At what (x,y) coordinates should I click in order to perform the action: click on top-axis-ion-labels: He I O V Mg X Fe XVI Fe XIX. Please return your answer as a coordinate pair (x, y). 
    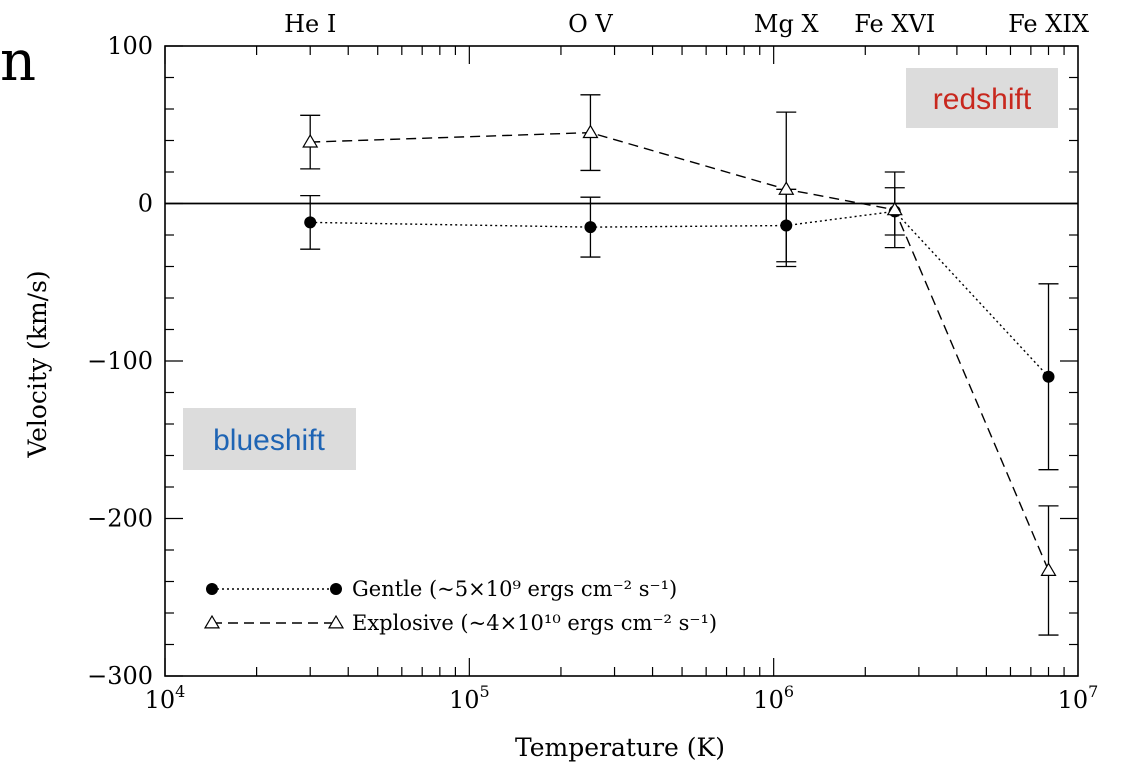
    Looking at the image, I should click on (686, 24).